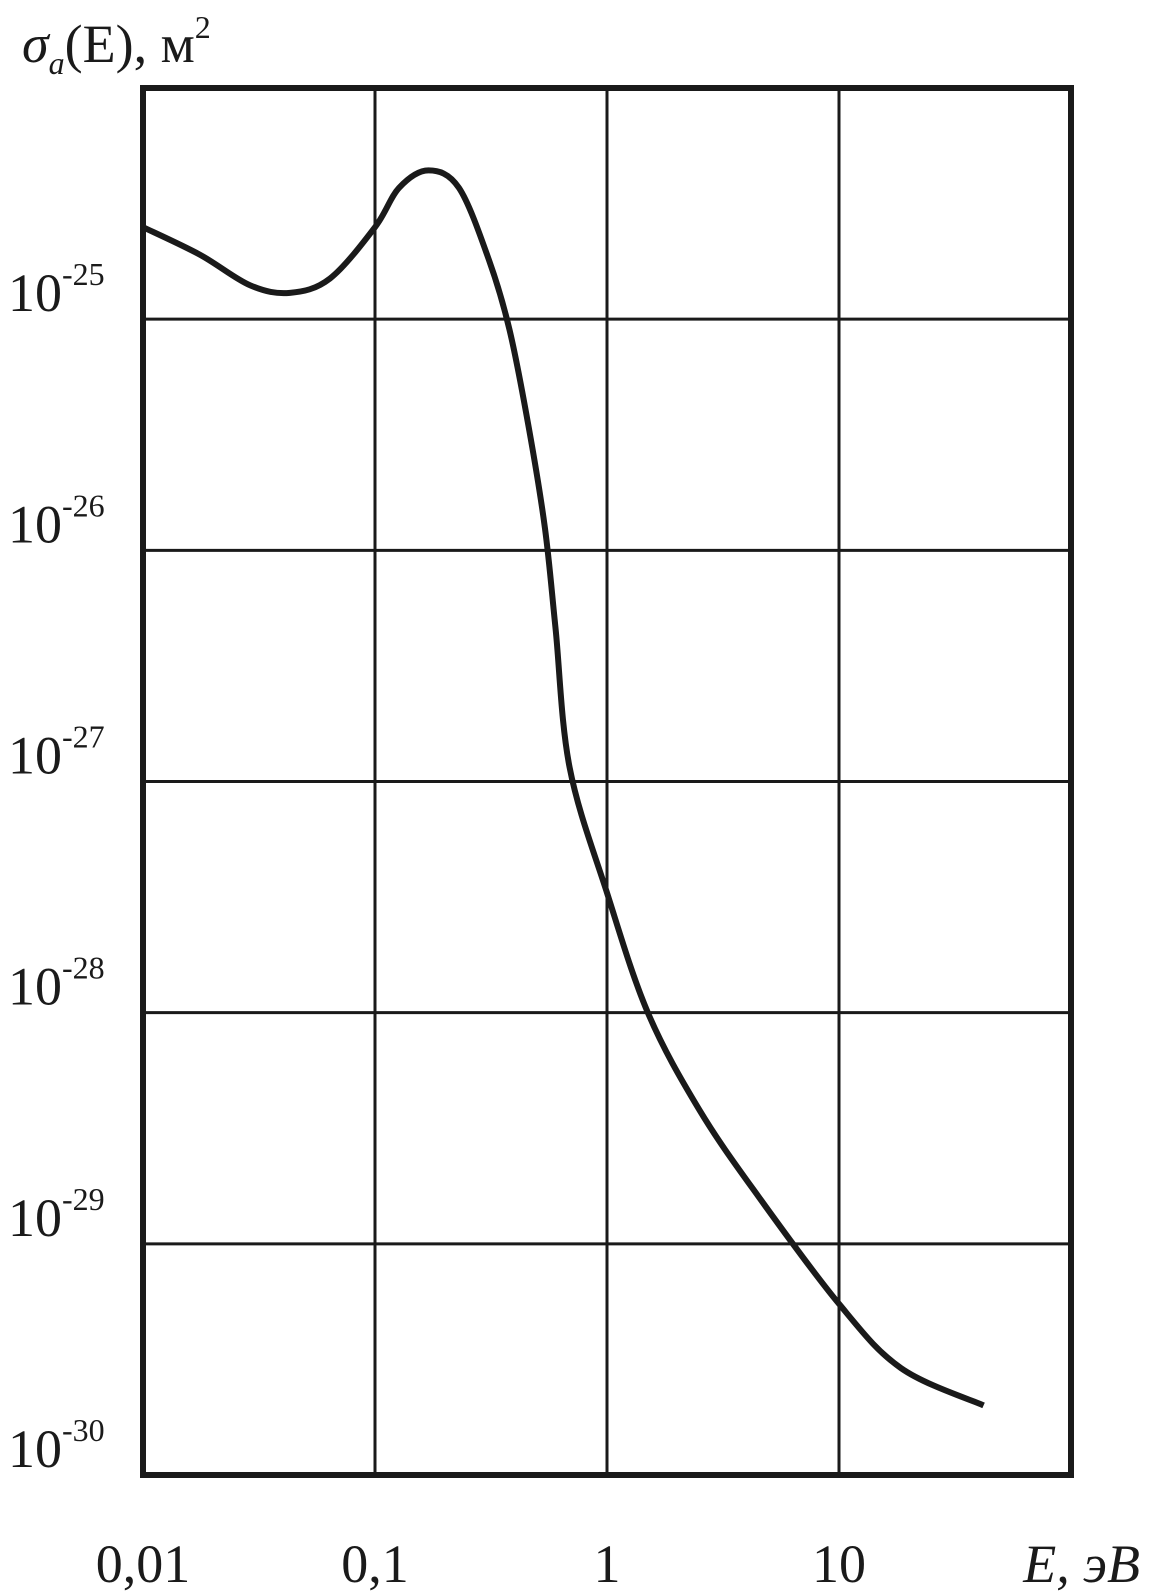  I want to click on y-tick-exponent: -27, so click(83, 737).